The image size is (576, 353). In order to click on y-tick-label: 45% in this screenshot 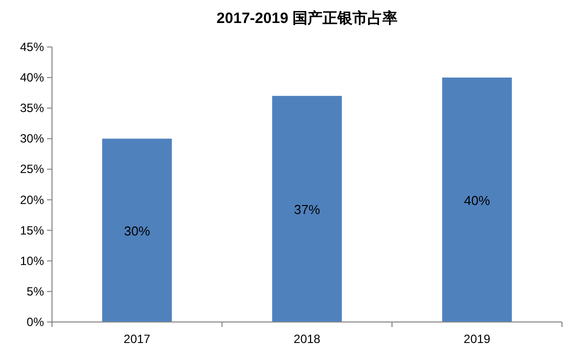, I will do `click(32, 47)`.